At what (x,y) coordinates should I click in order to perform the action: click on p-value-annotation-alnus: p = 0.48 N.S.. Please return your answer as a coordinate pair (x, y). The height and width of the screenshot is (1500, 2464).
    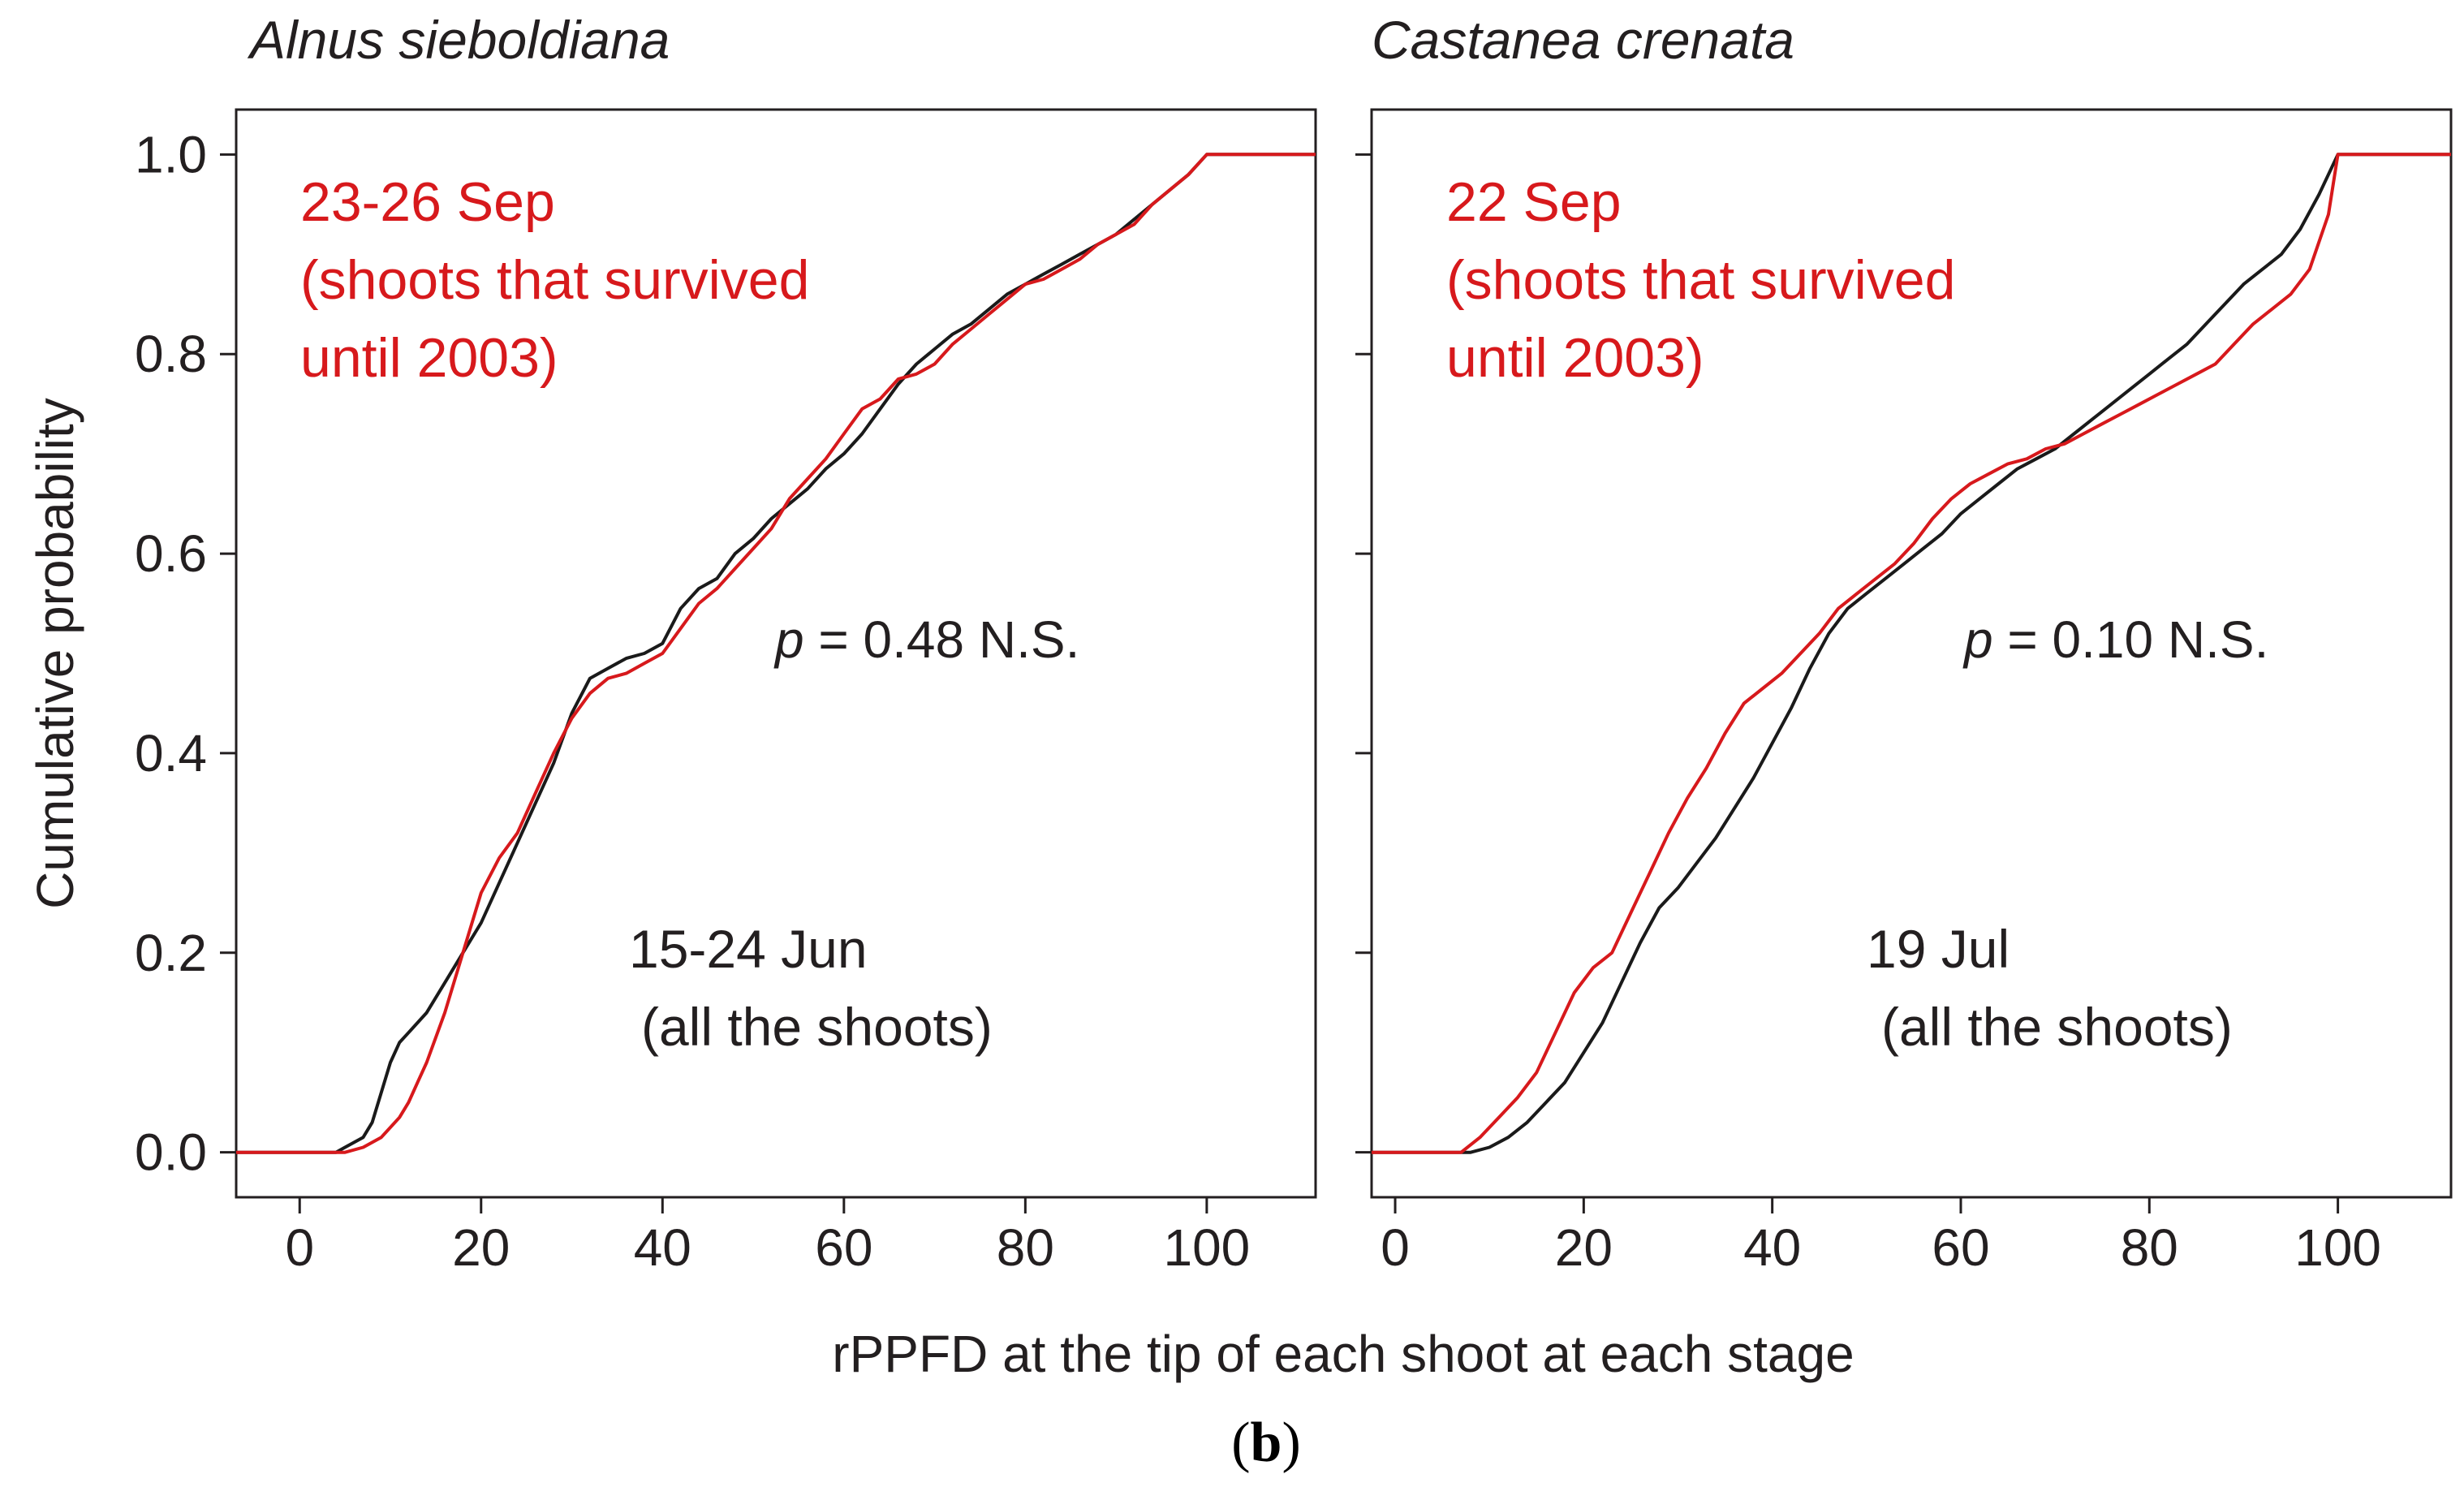
    Looking at the image, I should click on (926, 639).